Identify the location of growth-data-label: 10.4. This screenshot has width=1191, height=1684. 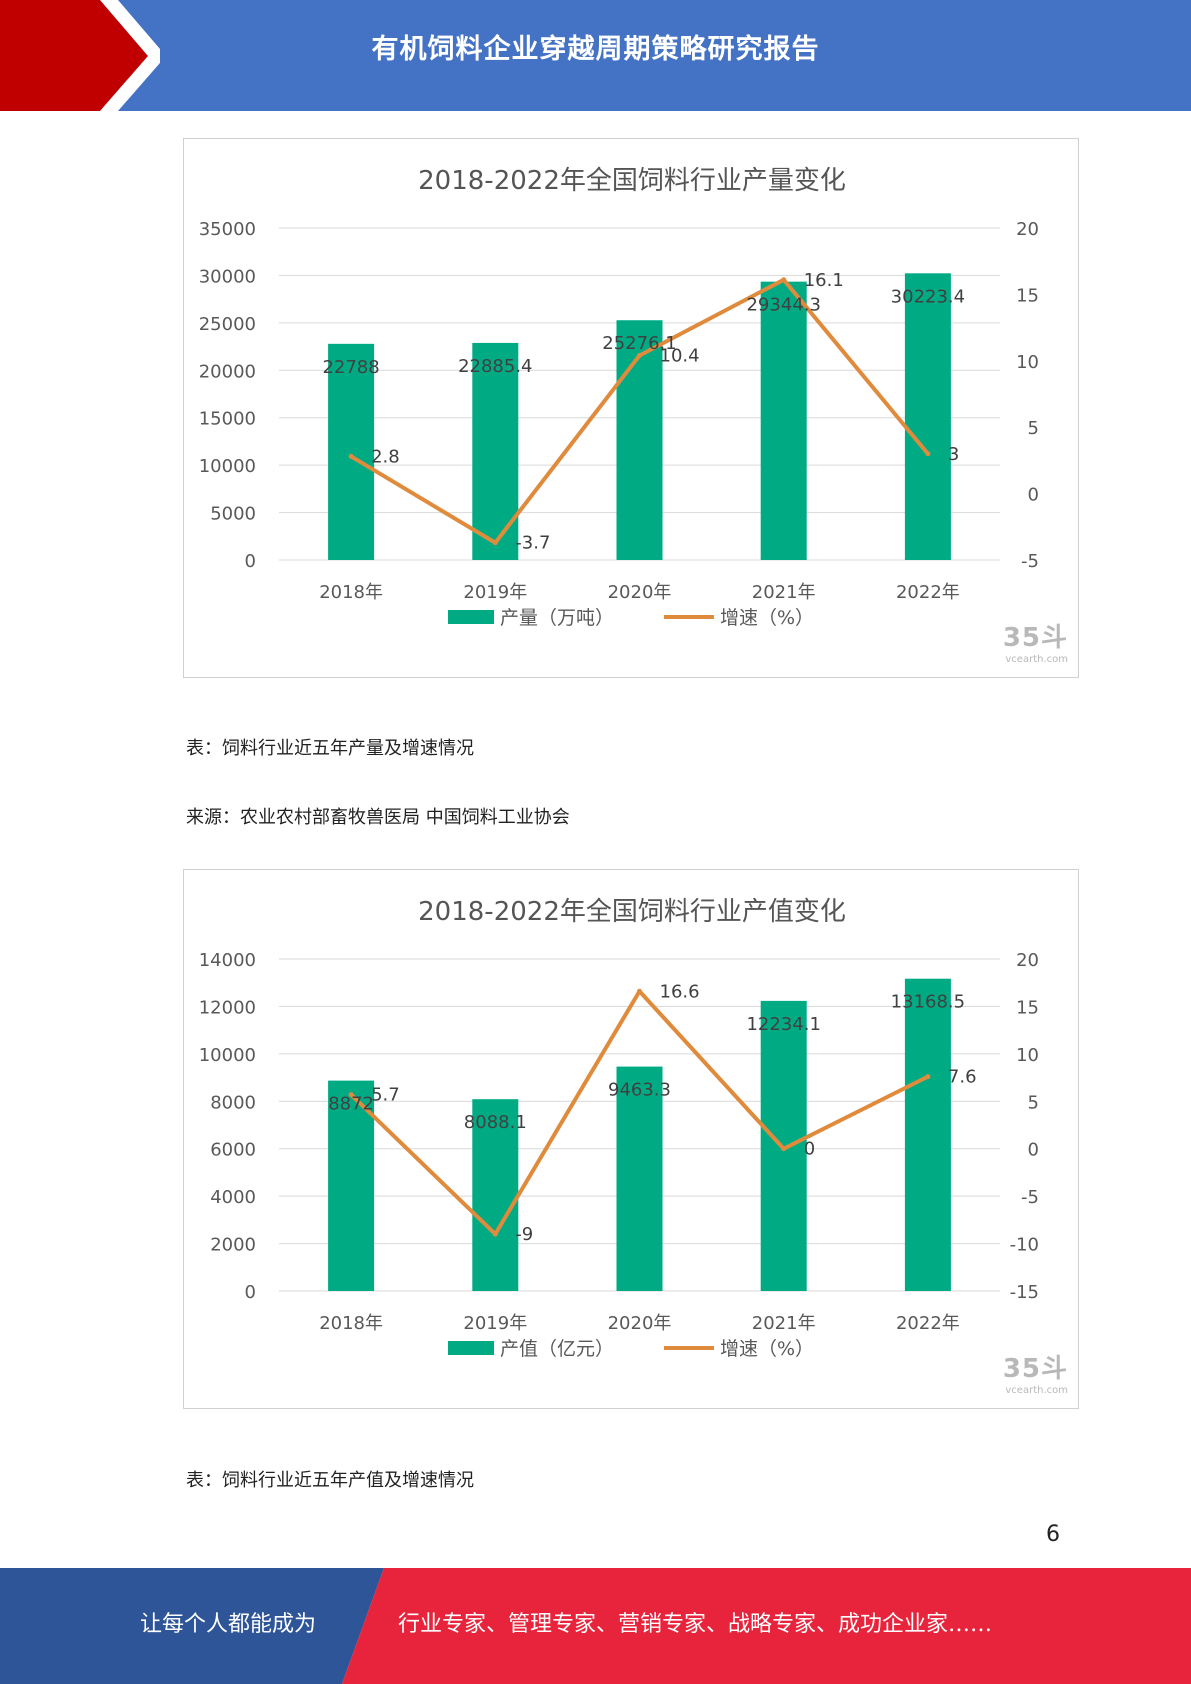
(680, 355).